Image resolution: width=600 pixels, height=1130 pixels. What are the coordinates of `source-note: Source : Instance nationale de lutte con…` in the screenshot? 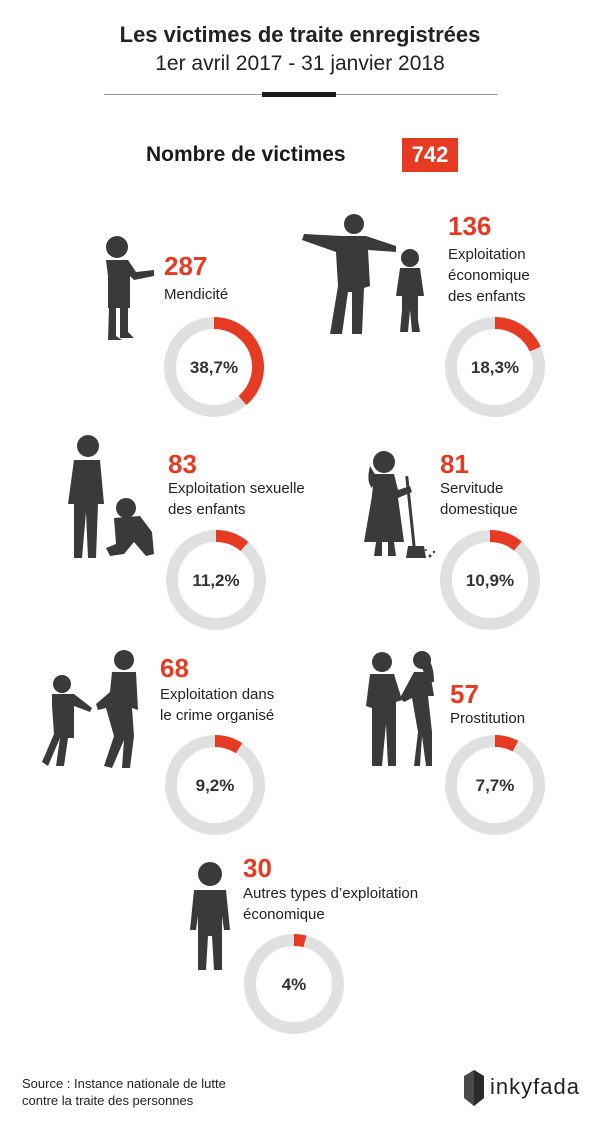 It's located at (124, 1092).